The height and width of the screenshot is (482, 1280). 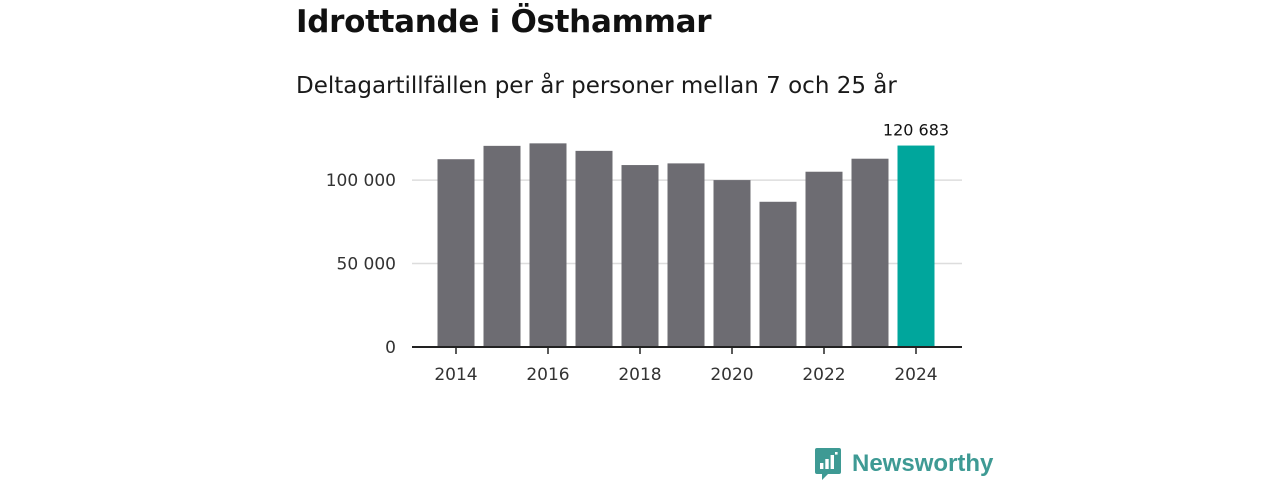 I want to click on bar-2014, so click(x=456, y=253).